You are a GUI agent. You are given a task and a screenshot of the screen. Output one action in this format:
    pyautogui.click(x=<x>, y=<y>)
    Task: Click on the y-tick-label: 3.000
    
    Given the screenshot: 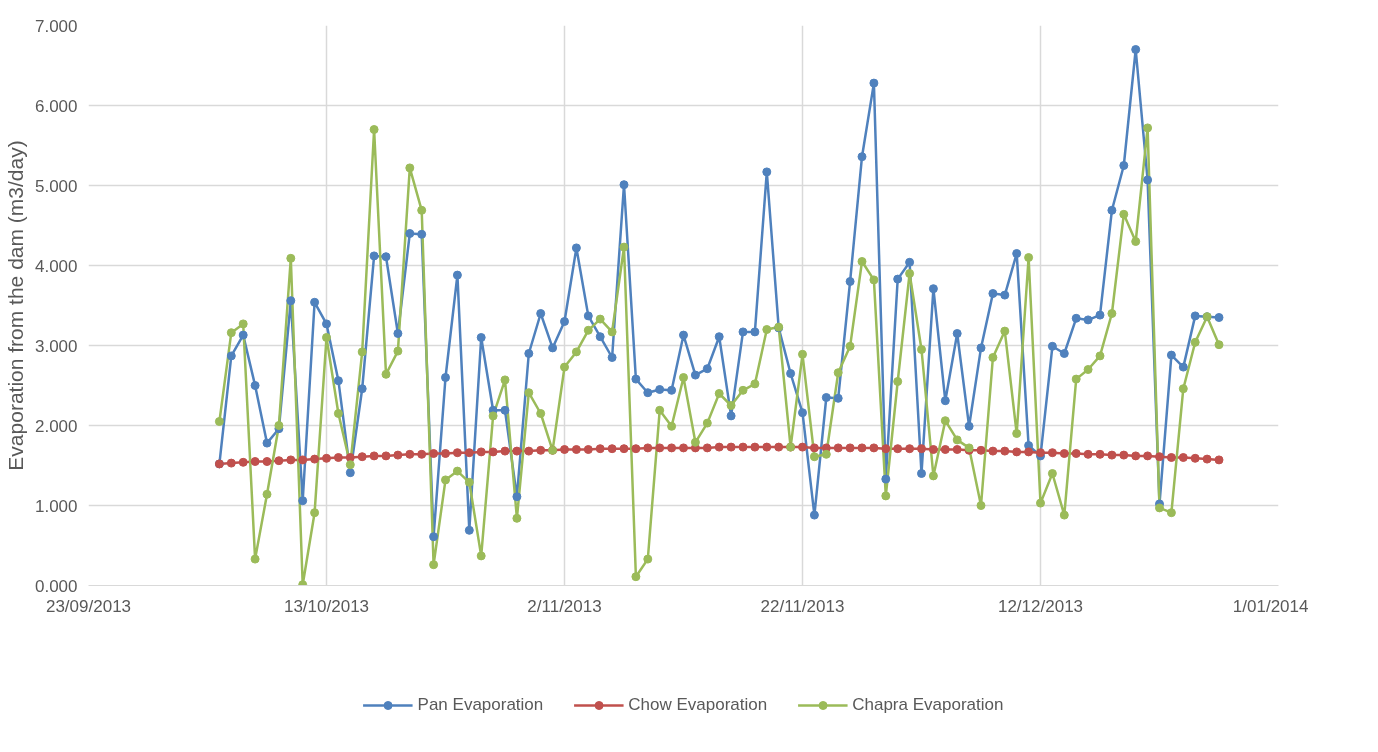 What is the action you would take?
    pyautogui.click(x=56, y=346)
    